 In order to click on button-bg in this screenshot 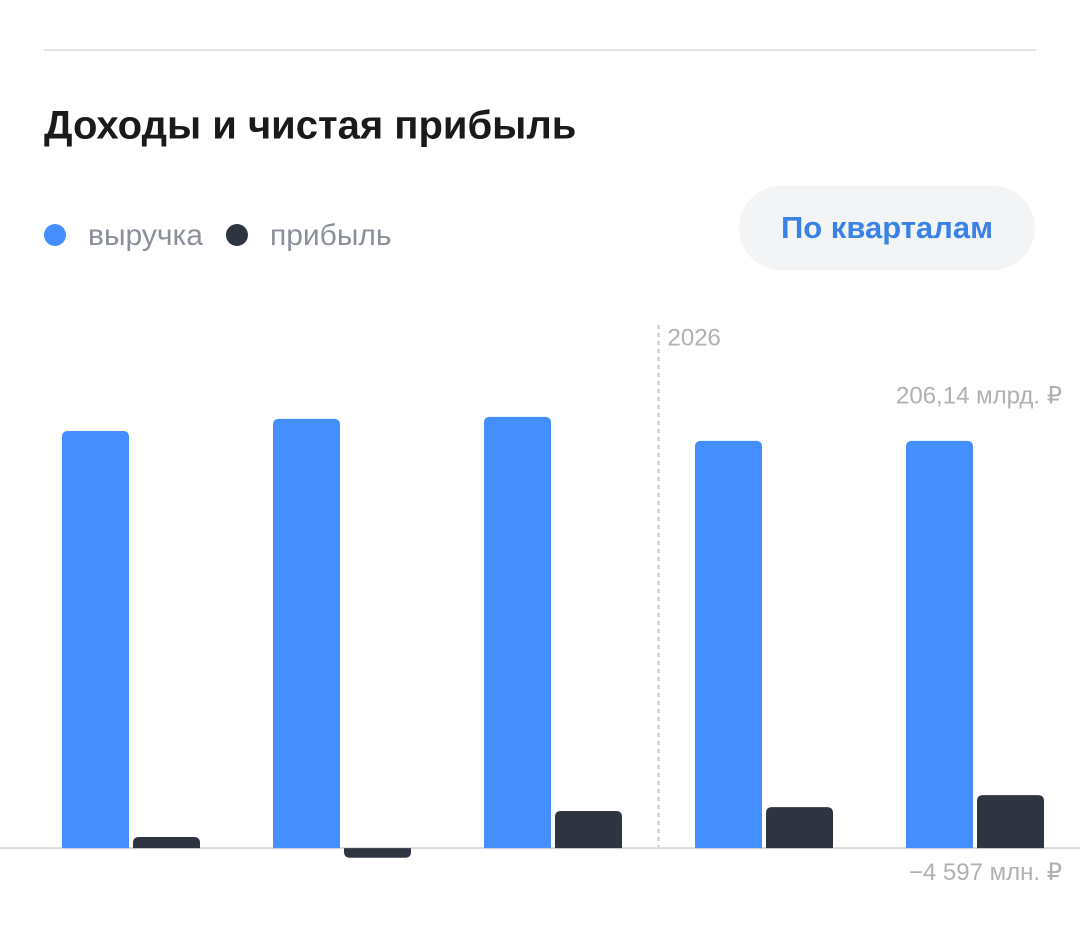, I will do `click(887, 228)`.